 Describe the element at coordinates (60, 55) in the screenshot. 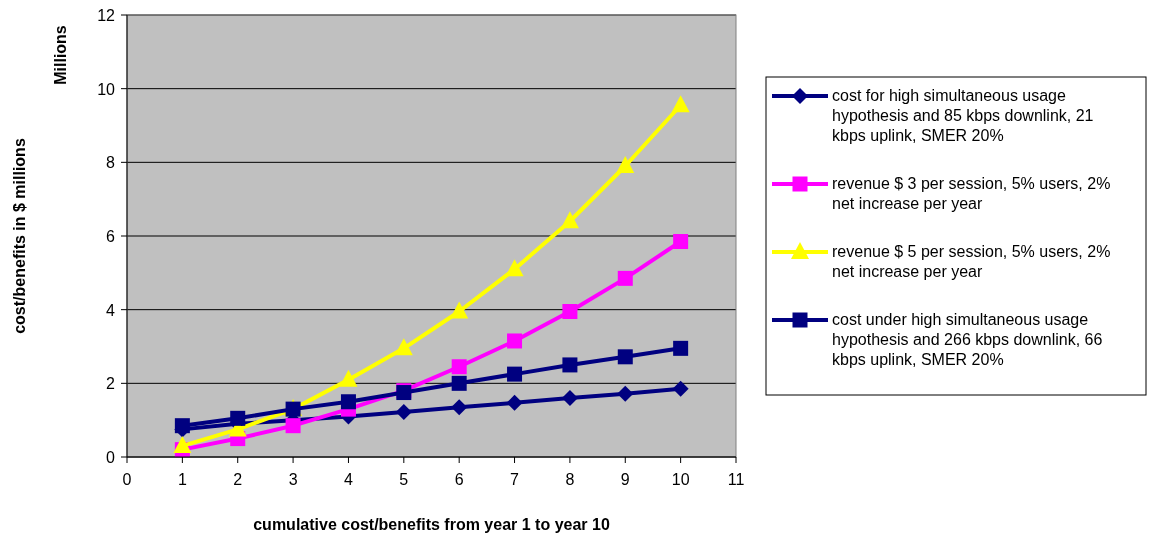

I see `text: Millions` at that location.